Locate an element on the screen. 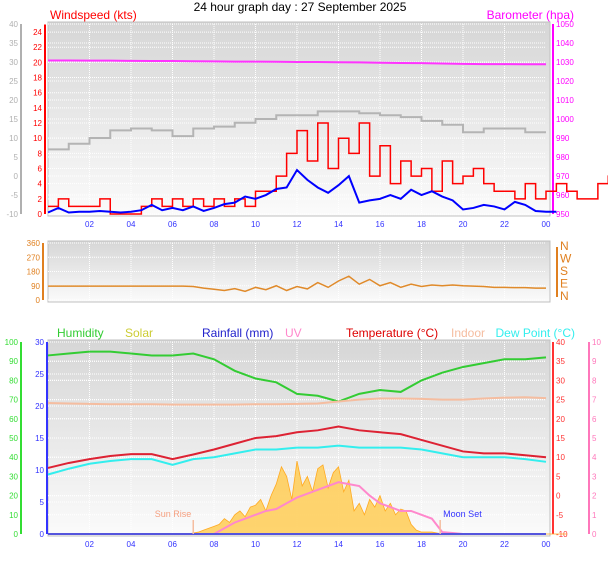  y-tick-label-uv: 9 is located at coordinates (594, 361).